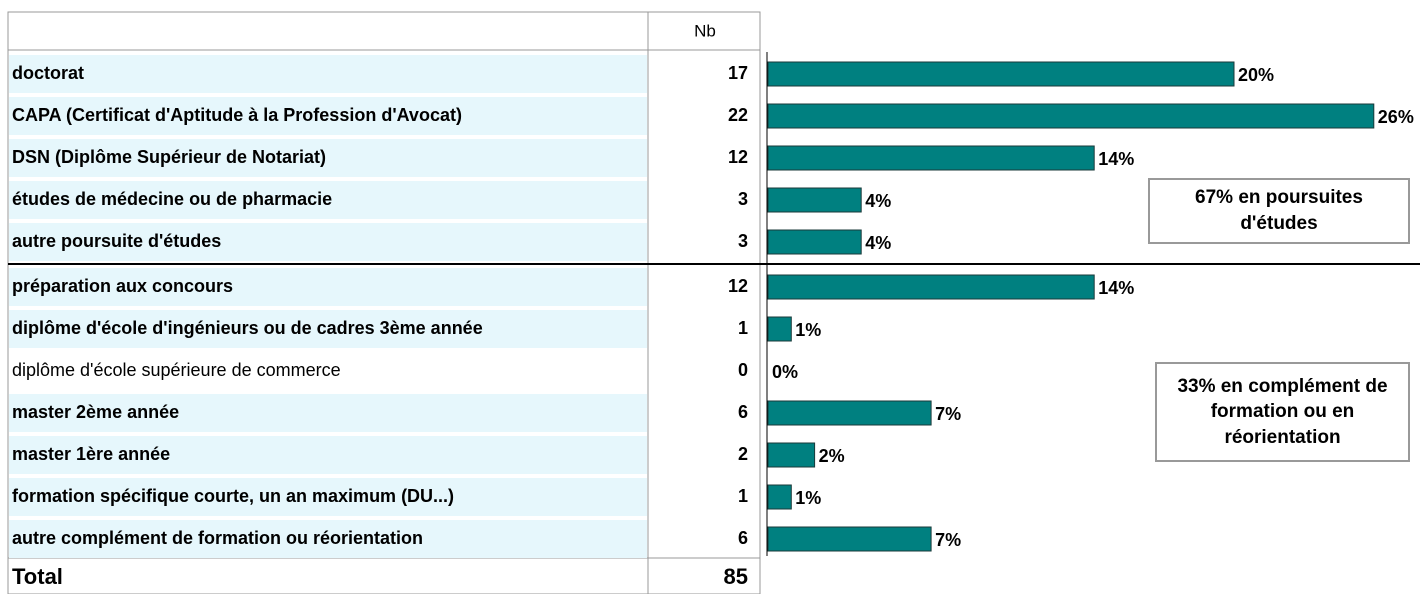 The height and width of the screenshot is (594, 1426). Describe the element at coordinates (743, 370) in the screenshot. I see `row-count: 0` at that location.